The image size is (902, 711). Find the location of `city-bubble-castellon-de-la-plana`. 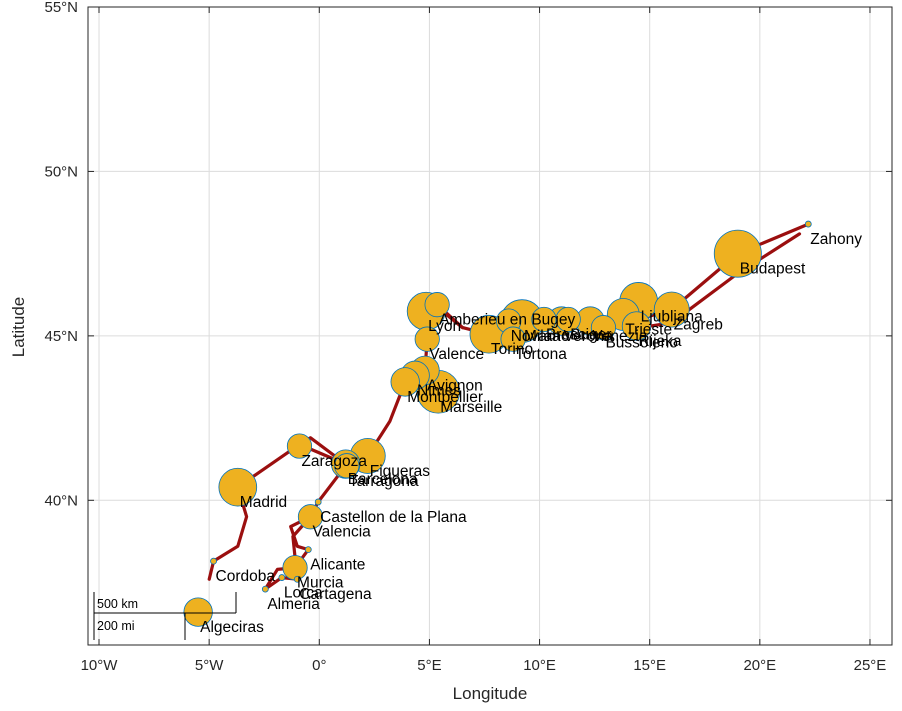

city-bubble-castellon-de-la-plana is located at coordinates (318, 502).